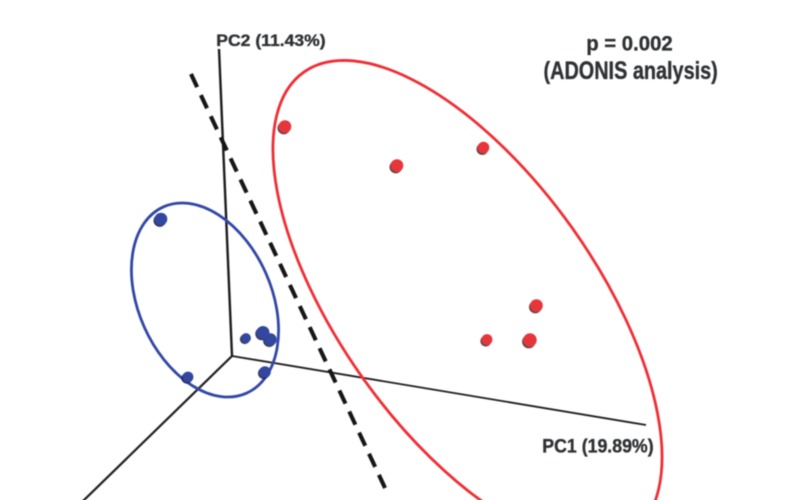 The width and height of the screenshot is (800, 500). Describe the element at coordinates (629, 44) in the screenshot. I see `svg-text: p = 0.002` at that location.